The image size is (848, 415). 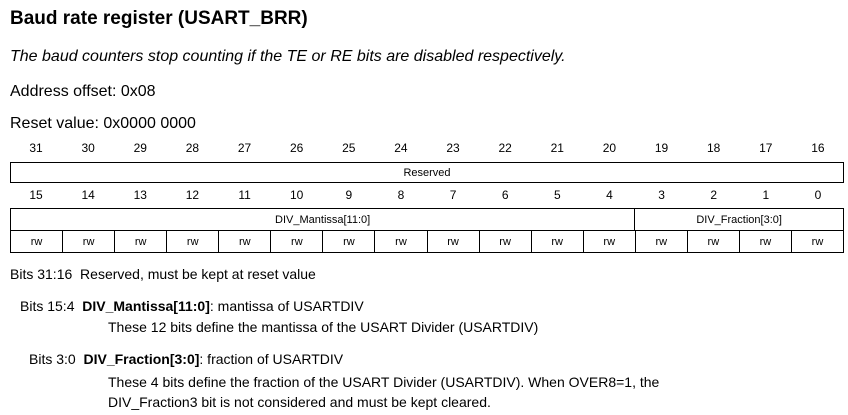 What do you see at coordinates (141, 359) in the screenshot?
I see `field-name: DIV_Fraction[3:0]` at bounding box center [141, 359].